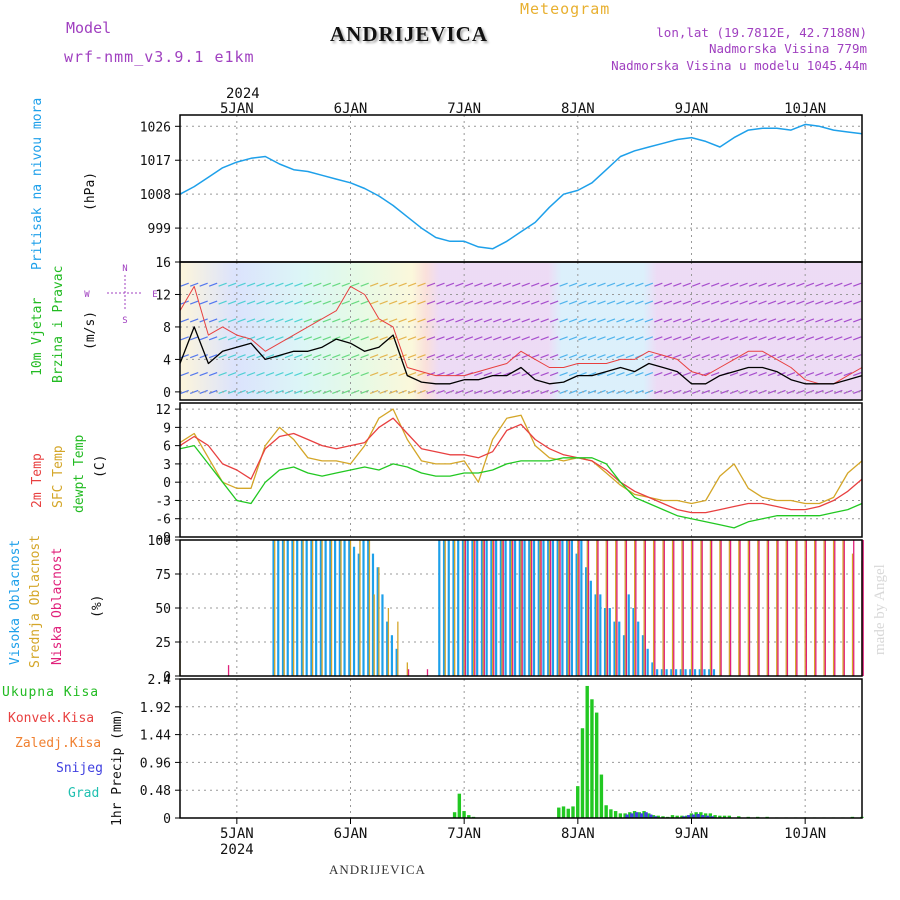  What do you see at coordinates (521, 465) in the screenshot?
I see `temp2m-line` at bounding box center [521, 465].